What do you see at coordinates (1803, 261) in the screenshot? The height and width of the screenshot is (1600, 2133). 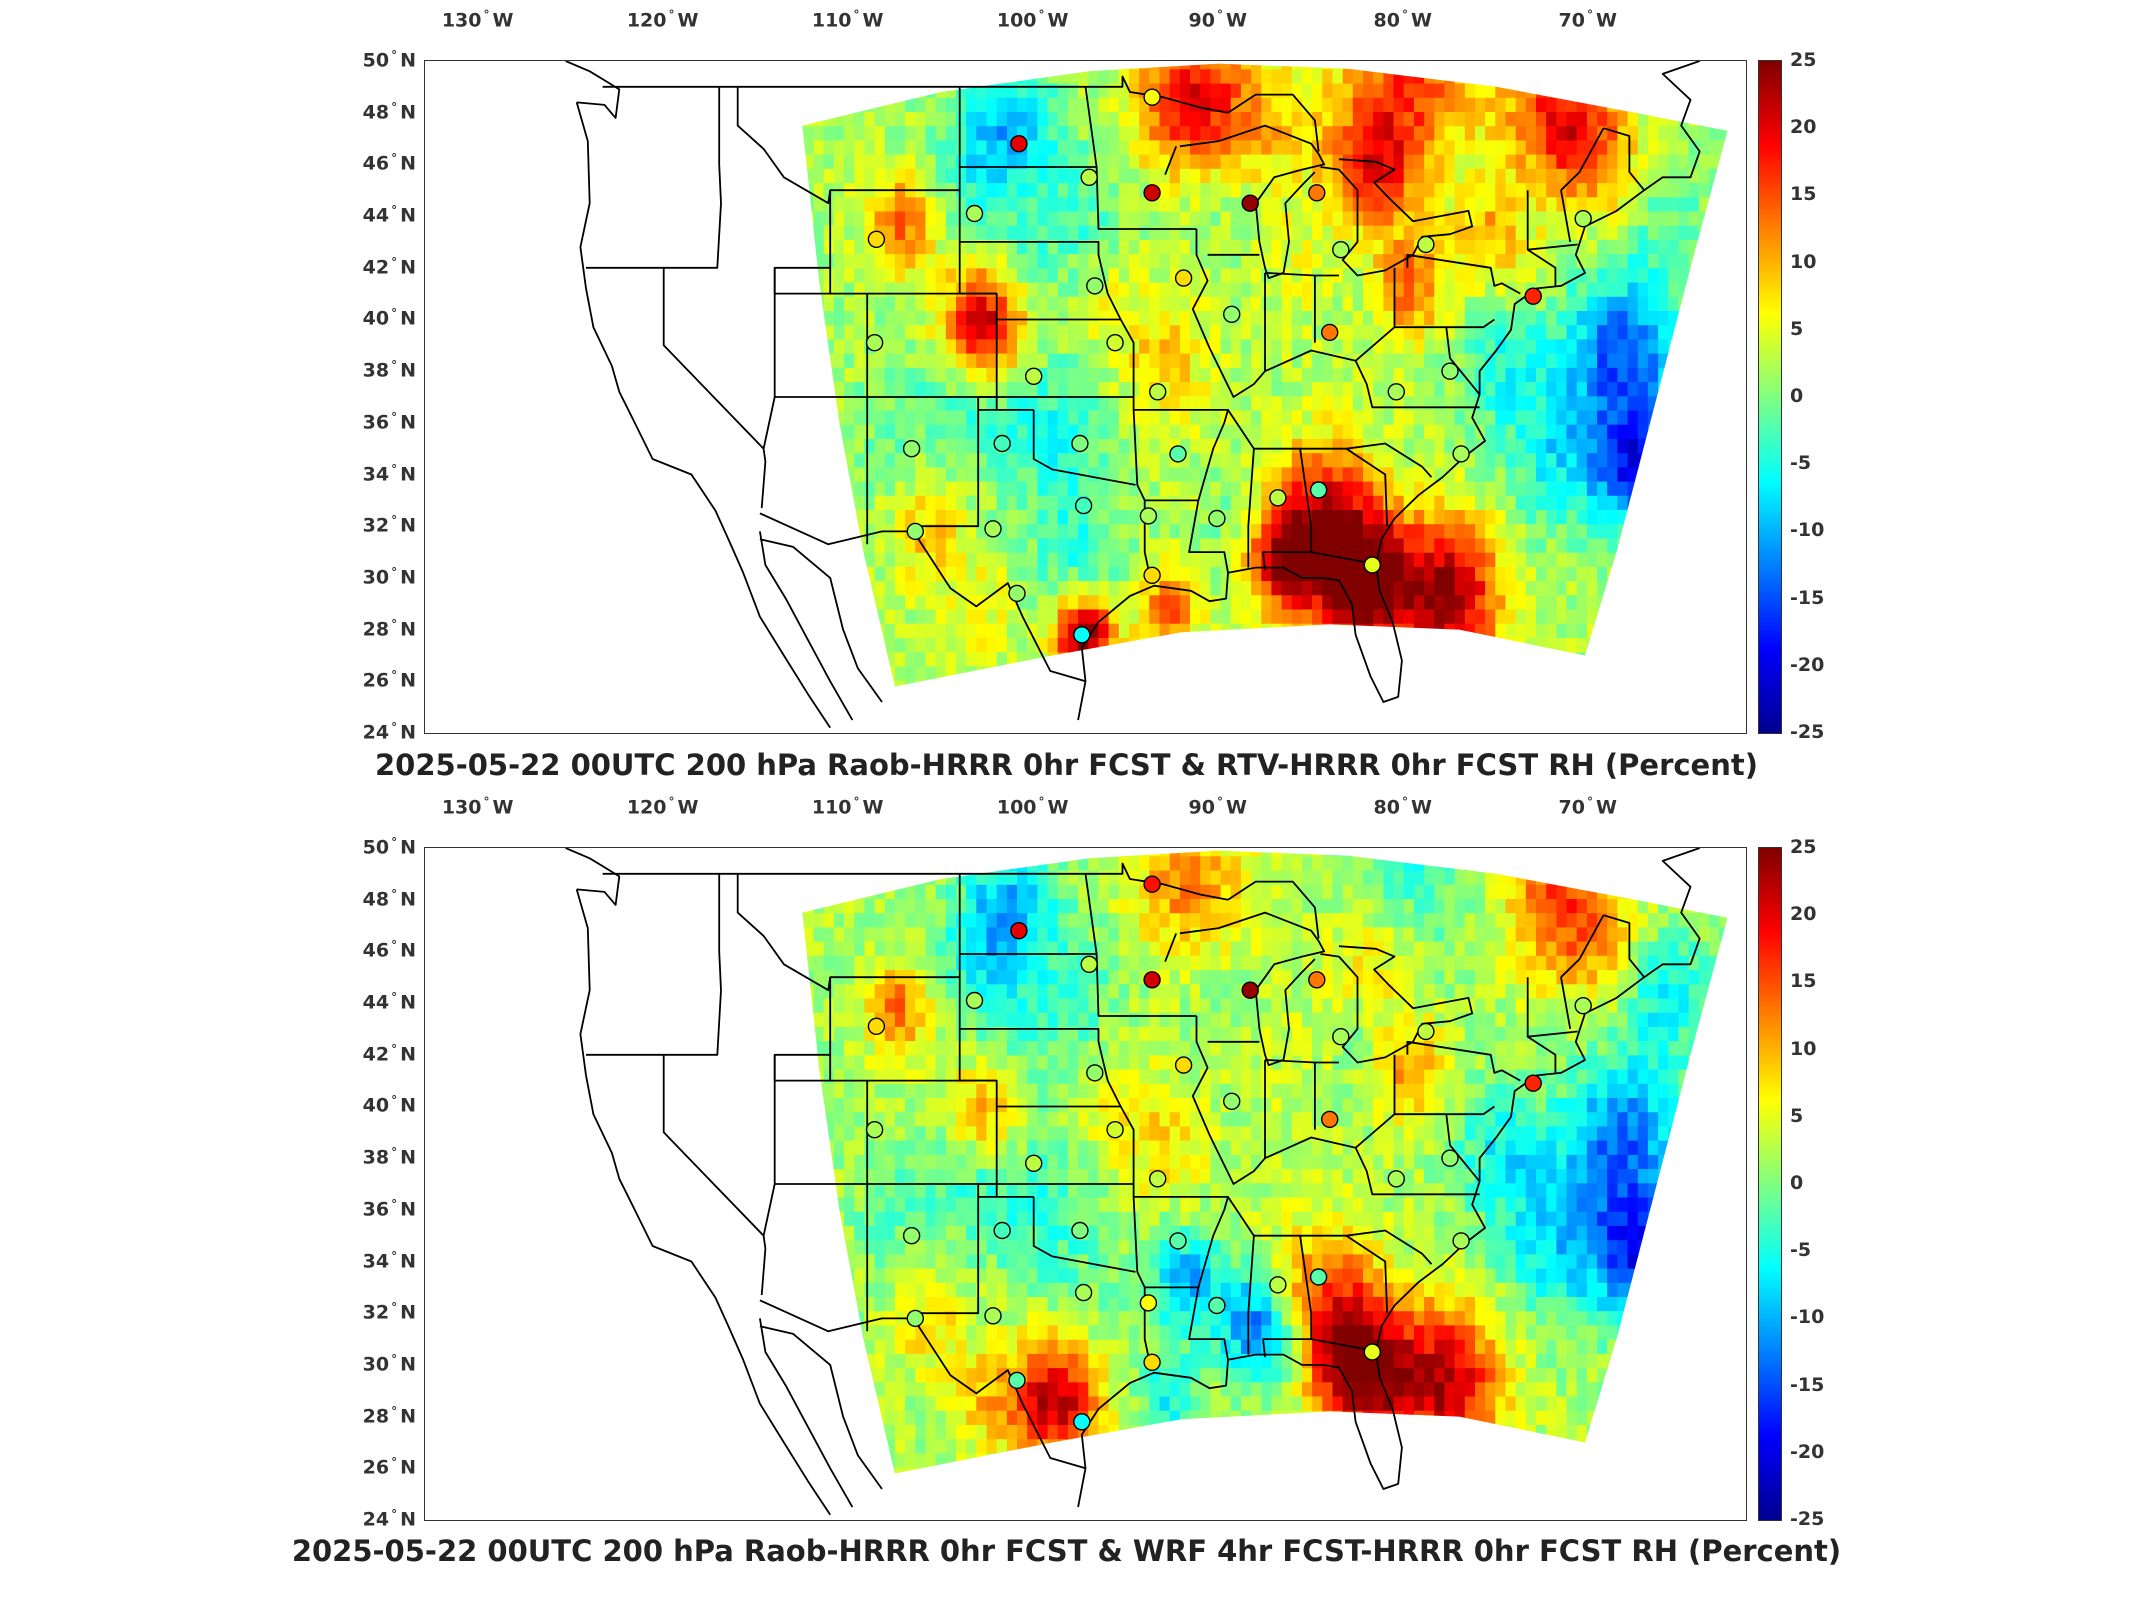 I see `colorbar-tick-label: 10` at bounding box center [1803, 261].